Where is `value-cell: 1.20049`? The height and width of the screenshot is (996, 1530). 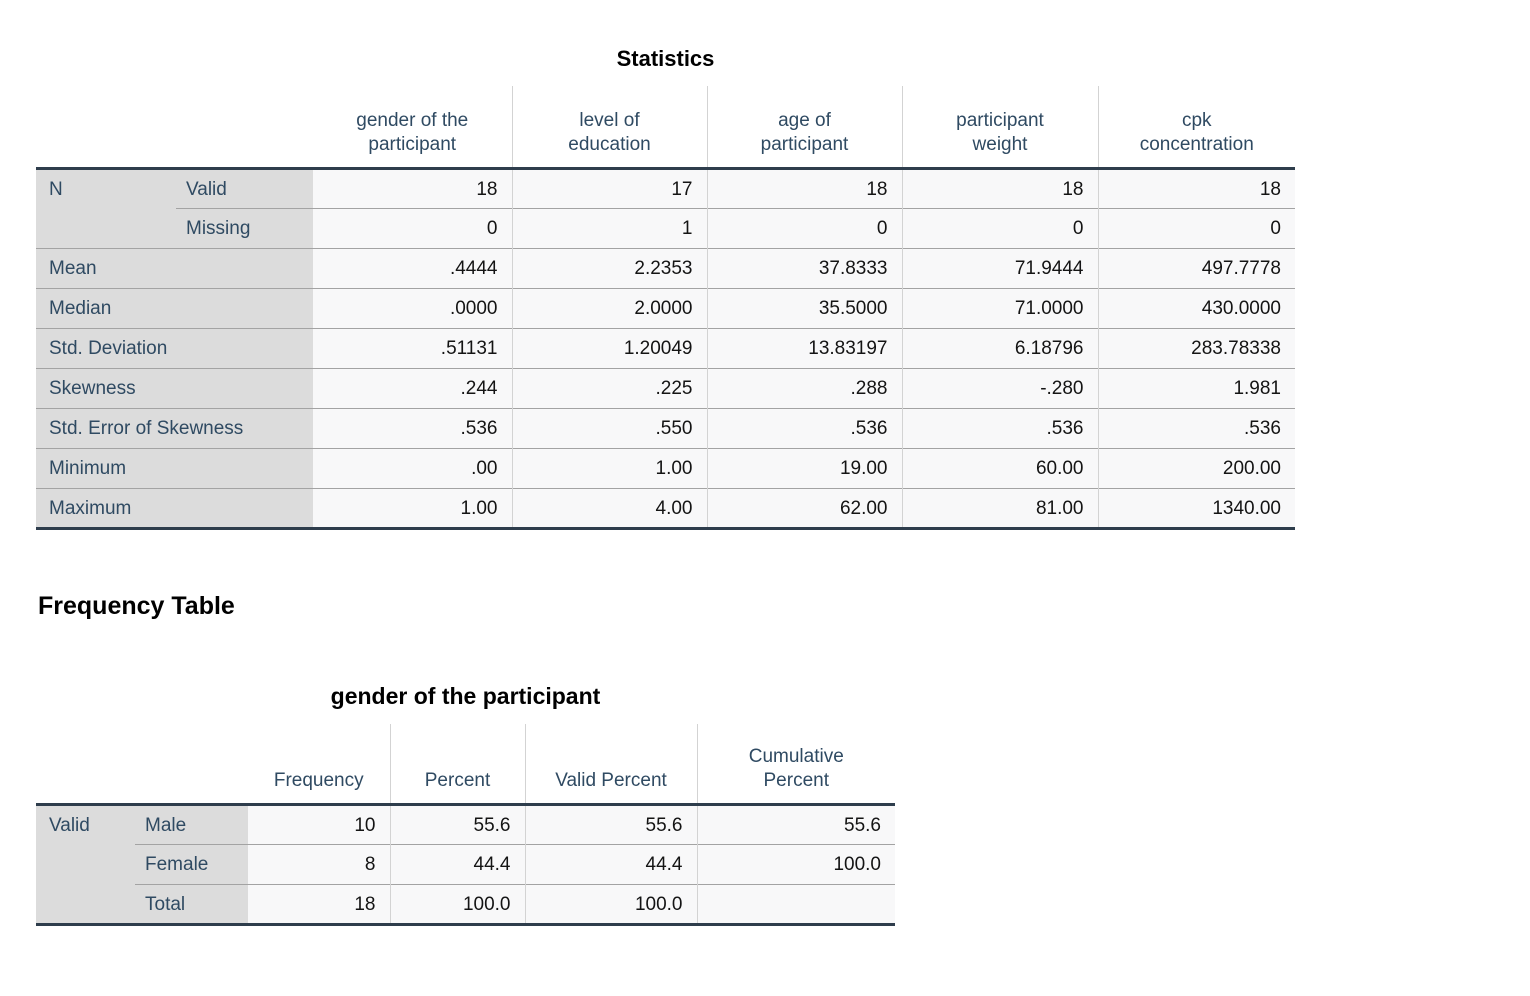 value-cell: 1.20049 is located at coordinates (609, 348).